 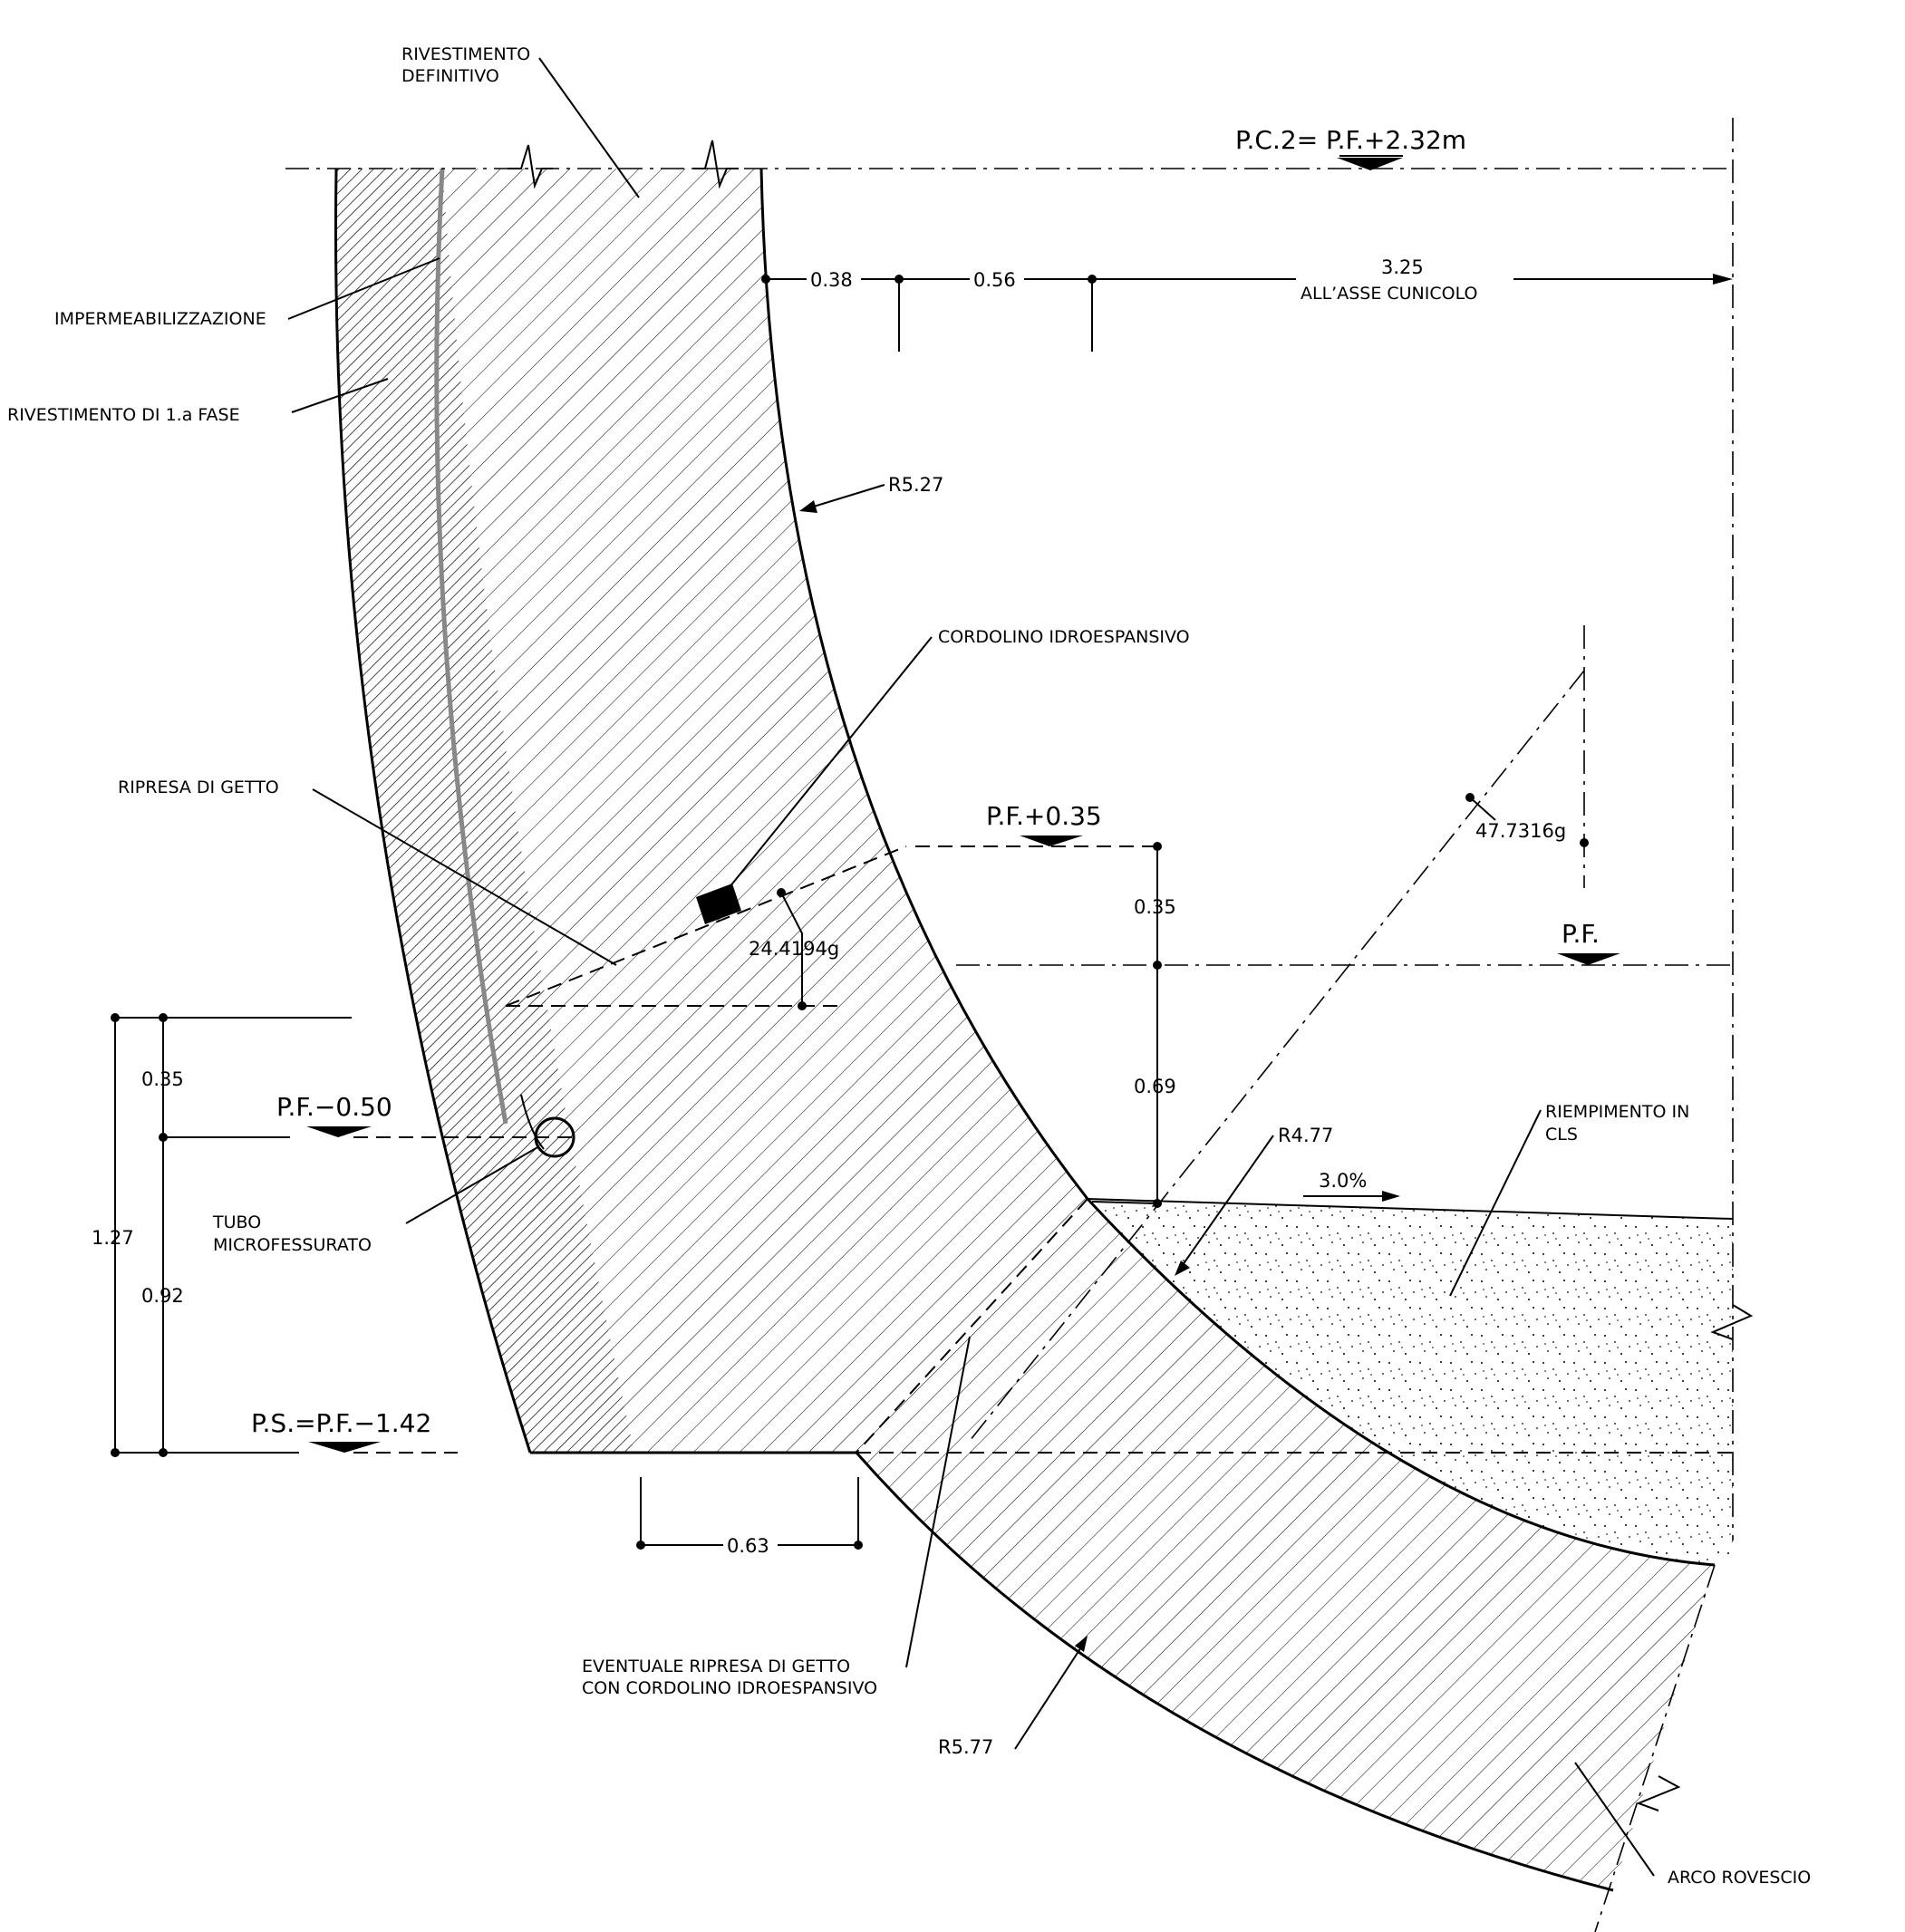 What do you see at coordinates (1482, 809) in the screenshot?
I see `angle2-leader` at bounding box center [1482, 809].